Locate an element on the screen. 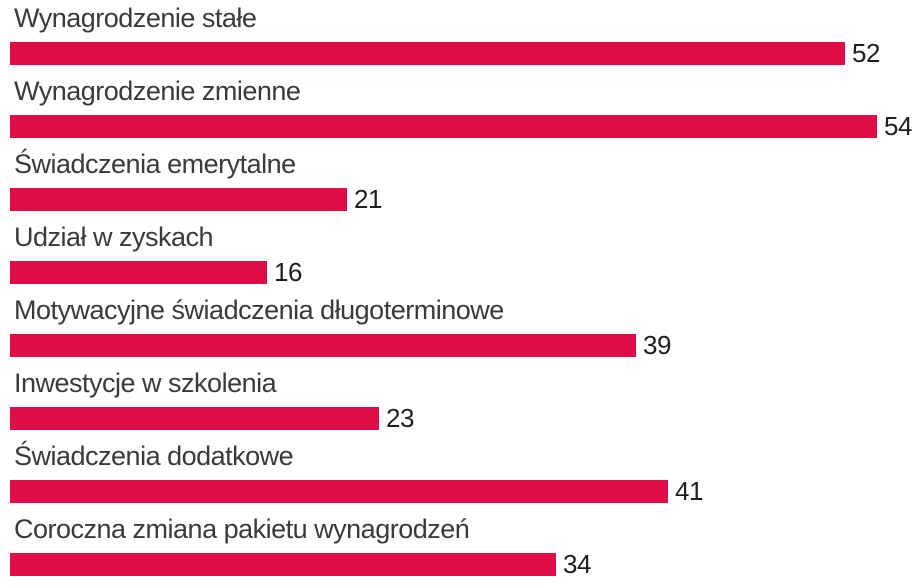  bar-row: Motywacyjne świadczenia długoterminowe 39 is located at coordinates (466, 327).